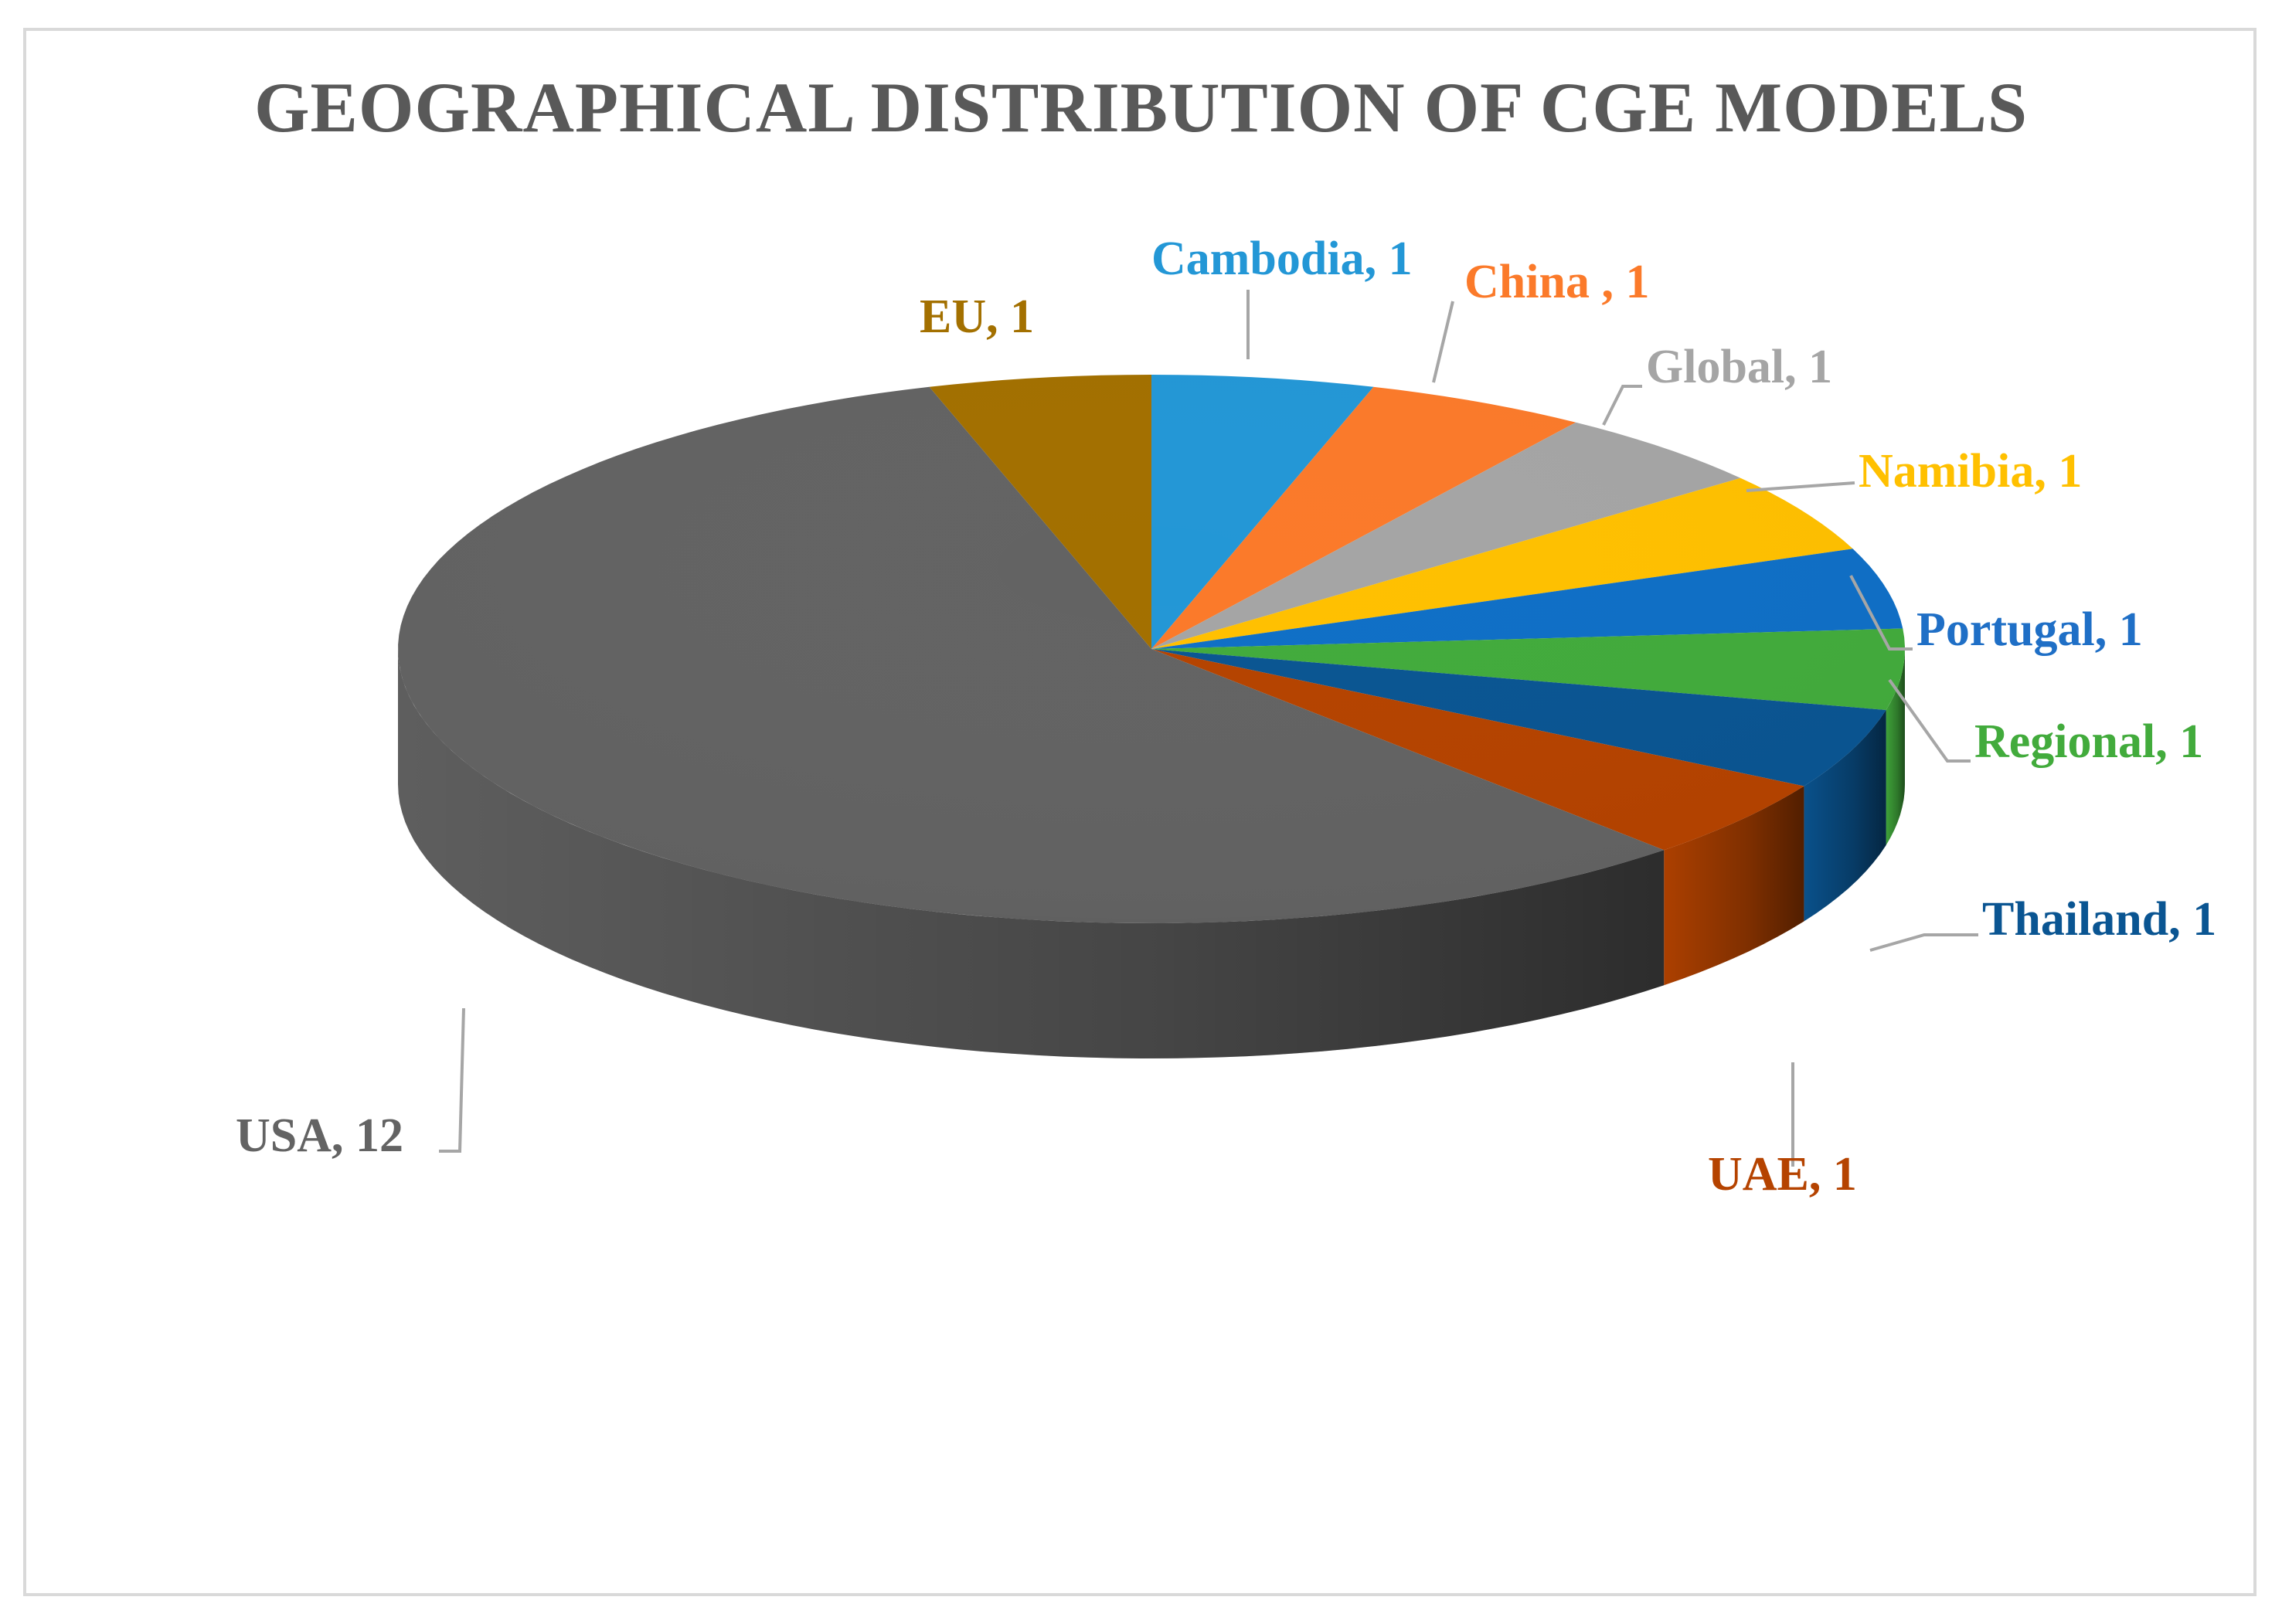 The height and width of the screenshot is (1624, 2282). Describe the element at coordinates (1881, 613) in the screenshot. I see `leader-line-portugal` at that location.